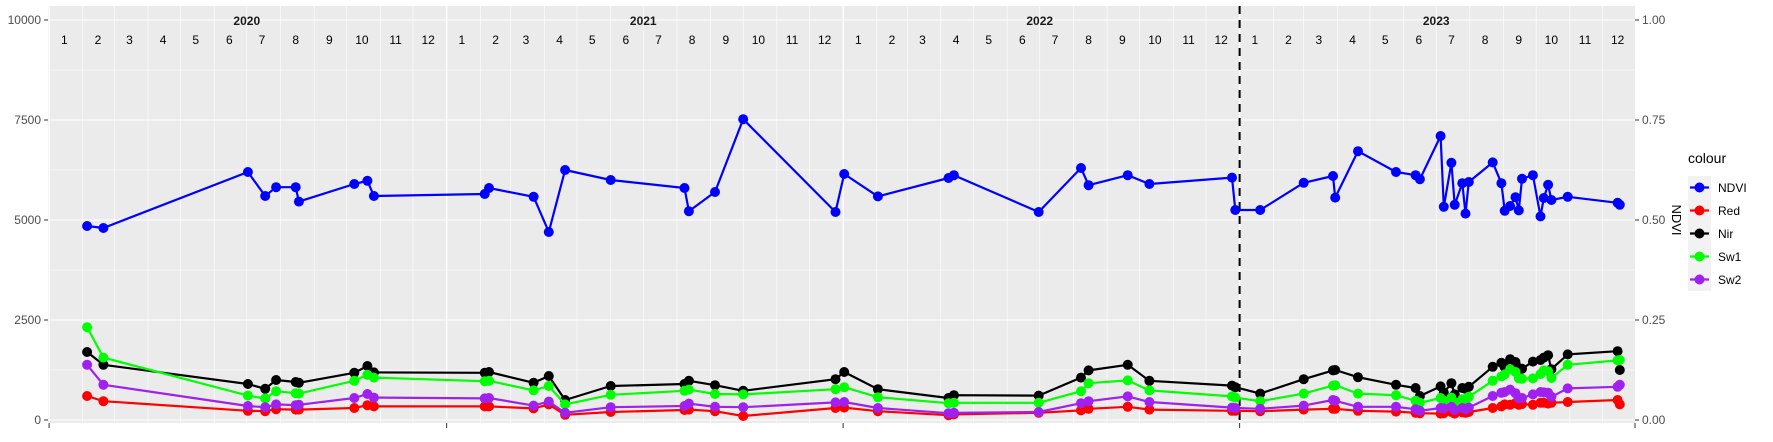 The height and width of the screenshot is (442, 1773). I want to click on month-label: 3, so click(922, 40).